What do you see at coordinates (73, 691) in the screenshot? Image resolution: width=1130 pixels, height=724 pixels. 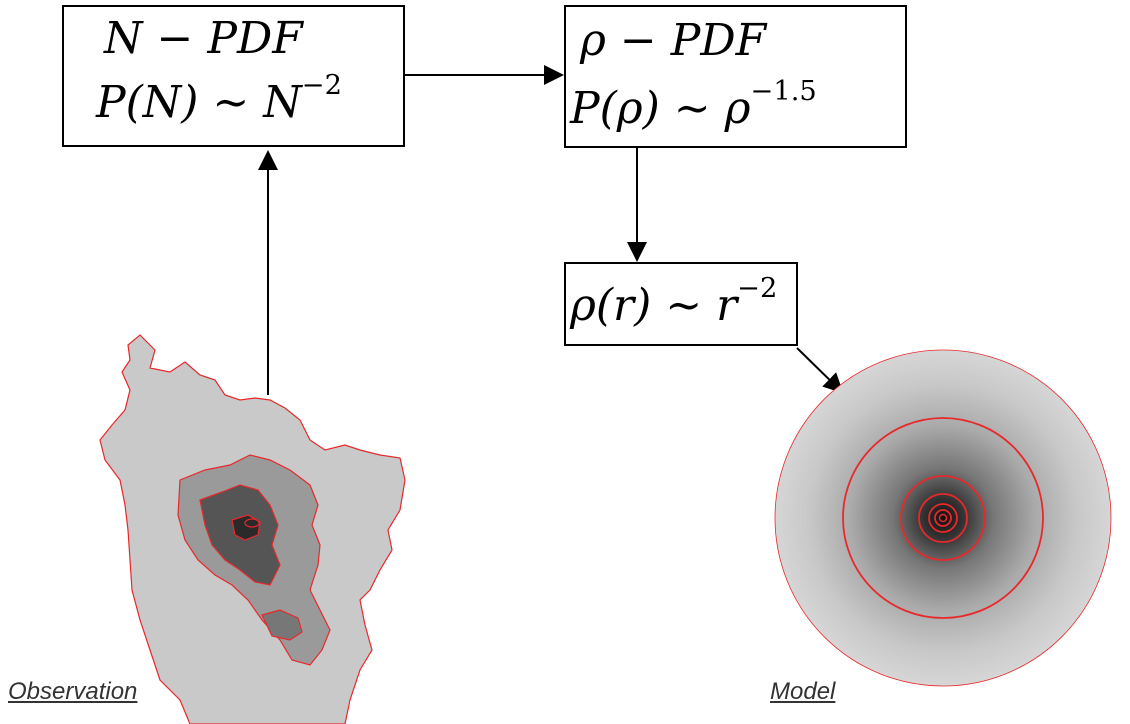 I see `observation-caption: Observation` at bounding box center [73, 691].